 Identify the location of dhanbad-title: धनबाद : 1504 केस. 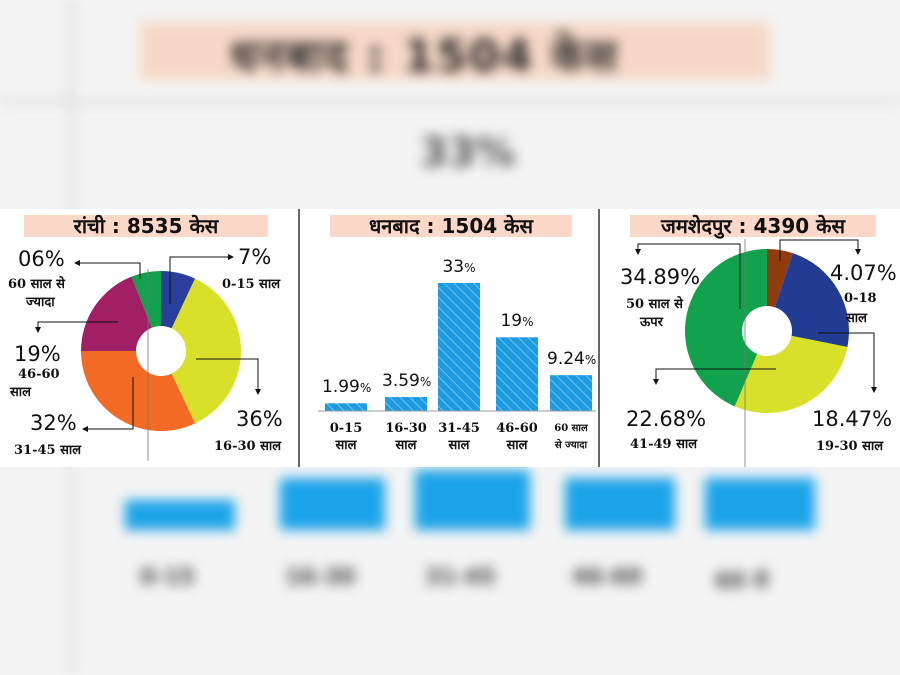
(451, 226).